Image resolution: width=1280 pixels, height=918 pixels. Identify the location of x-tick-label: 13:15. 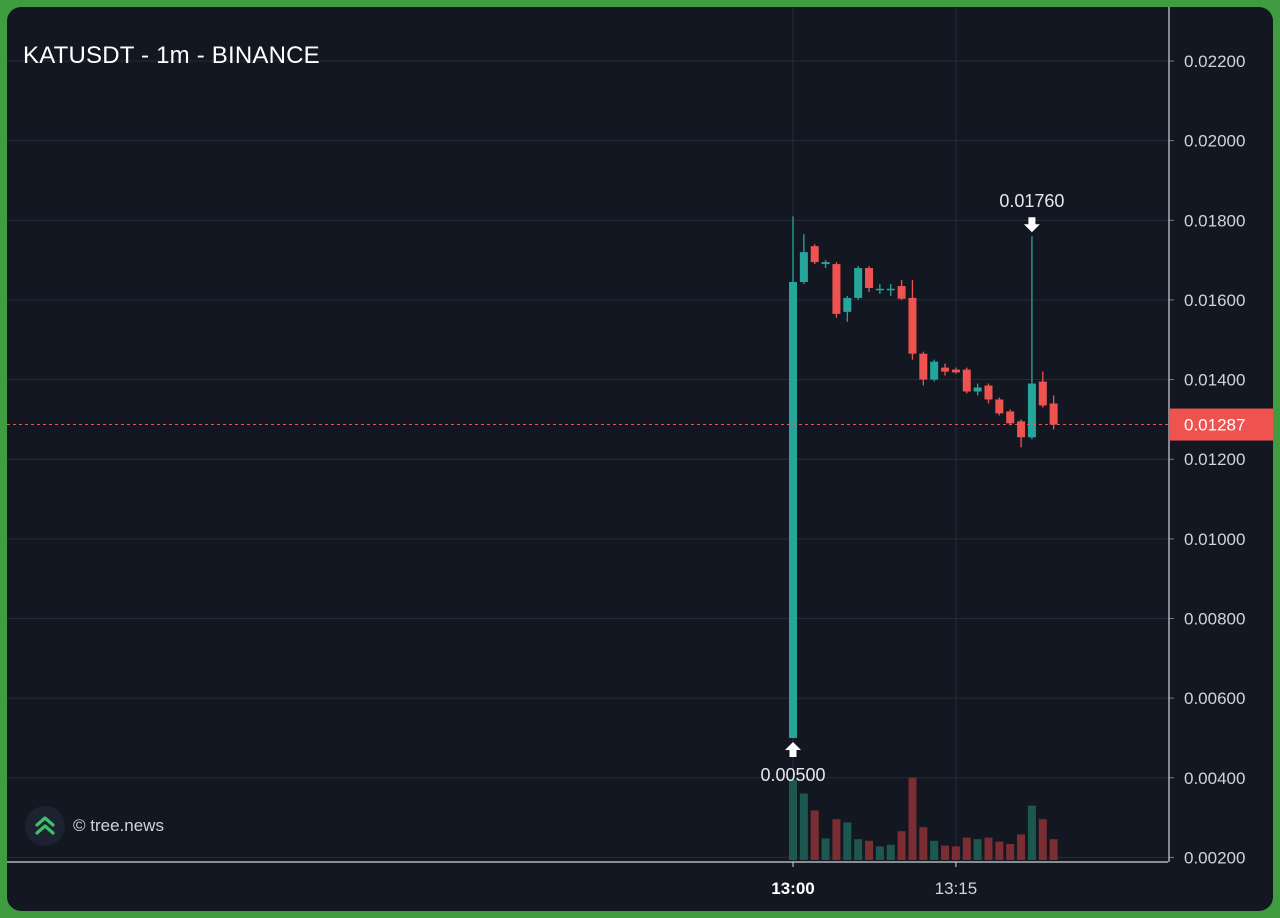
(956, 888).